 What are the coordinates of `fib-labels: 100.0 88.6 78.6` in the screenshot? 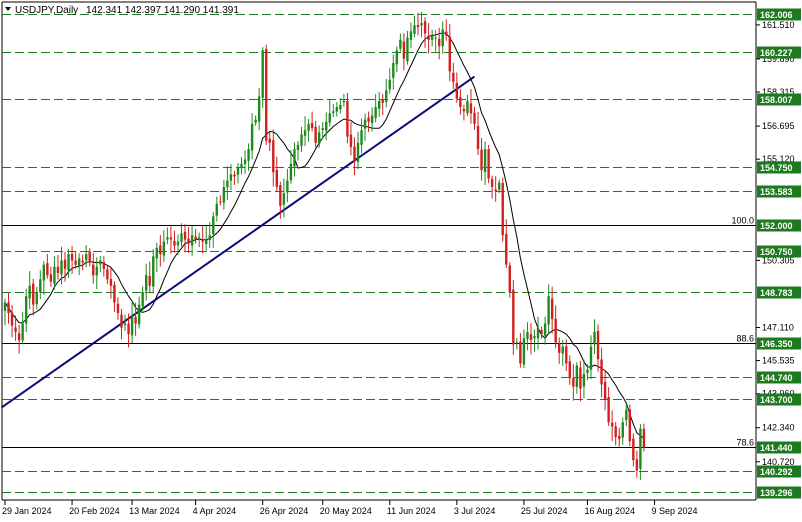 It's located at (742, 332).